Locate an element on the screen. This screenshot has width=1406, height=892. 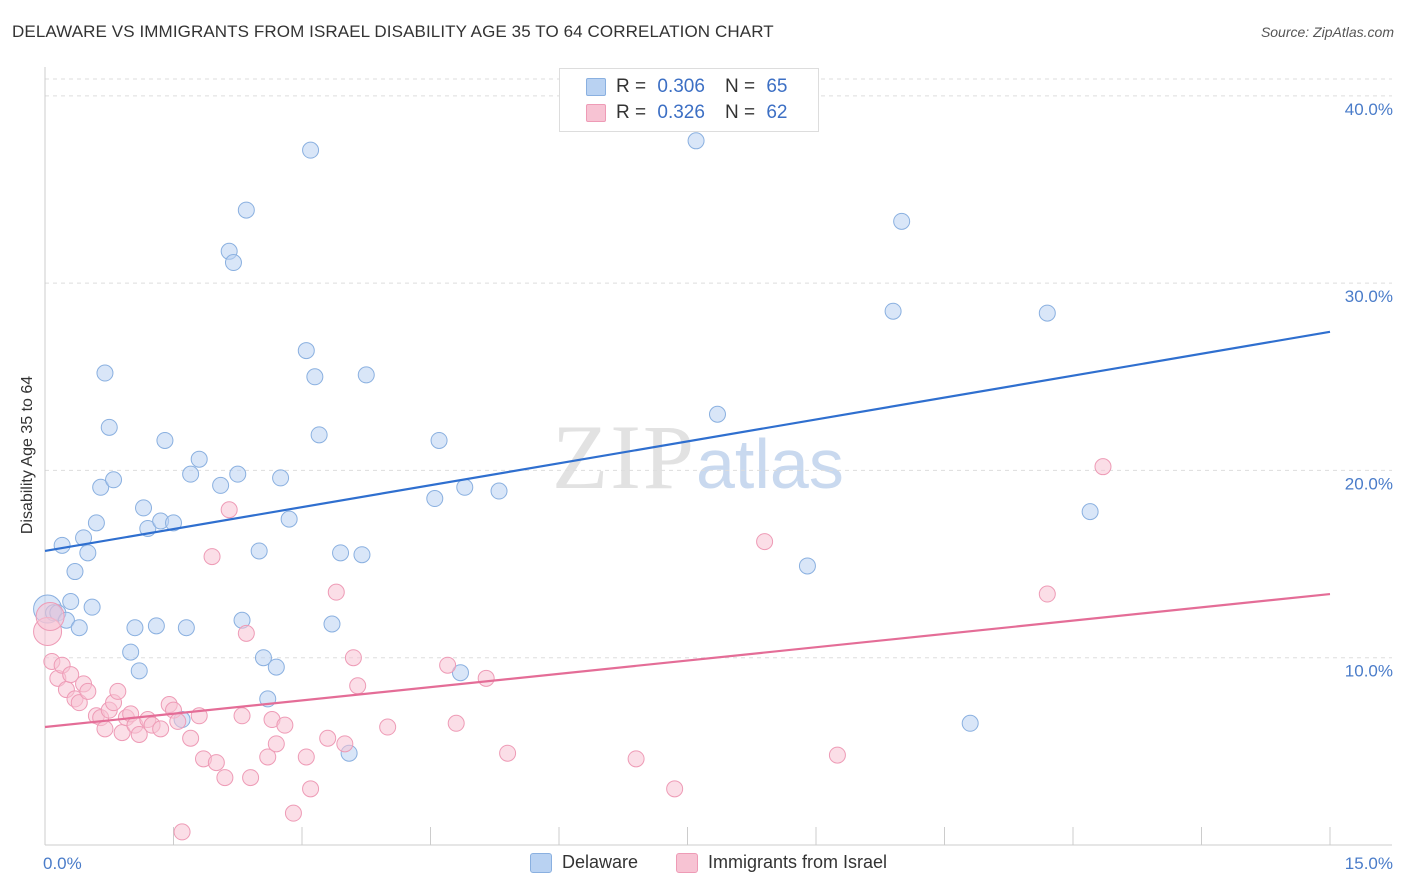
bottom-legend-israel: Immigrants from Israel is located at coordinates (781, 862).